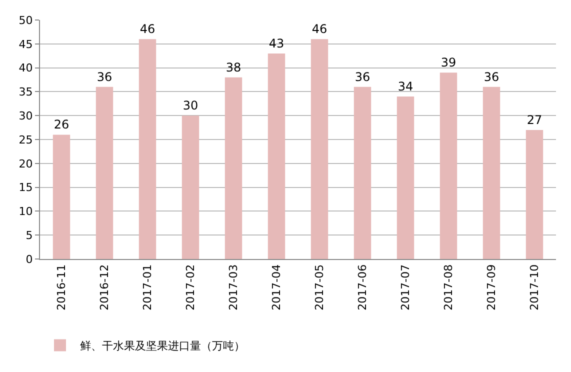  Describe the element at coordinates (449, 287) in the screenshot. I see `x-tick-label: 2017-08` at that location.